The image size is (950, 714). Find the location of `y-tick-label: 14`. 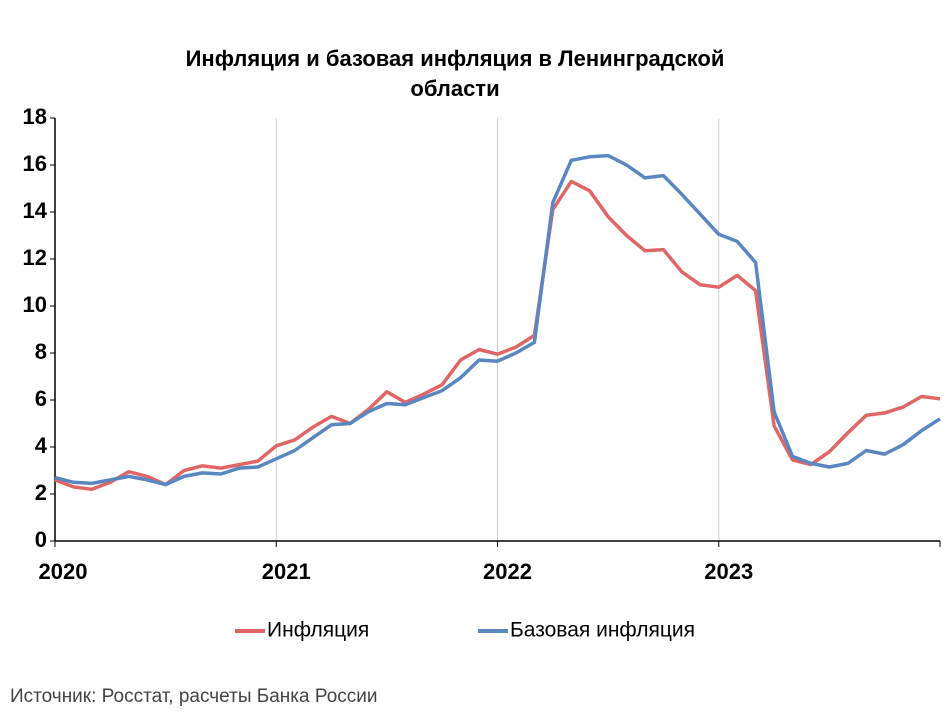

y-tick-label: 14 is located at coordinates (35, 210).